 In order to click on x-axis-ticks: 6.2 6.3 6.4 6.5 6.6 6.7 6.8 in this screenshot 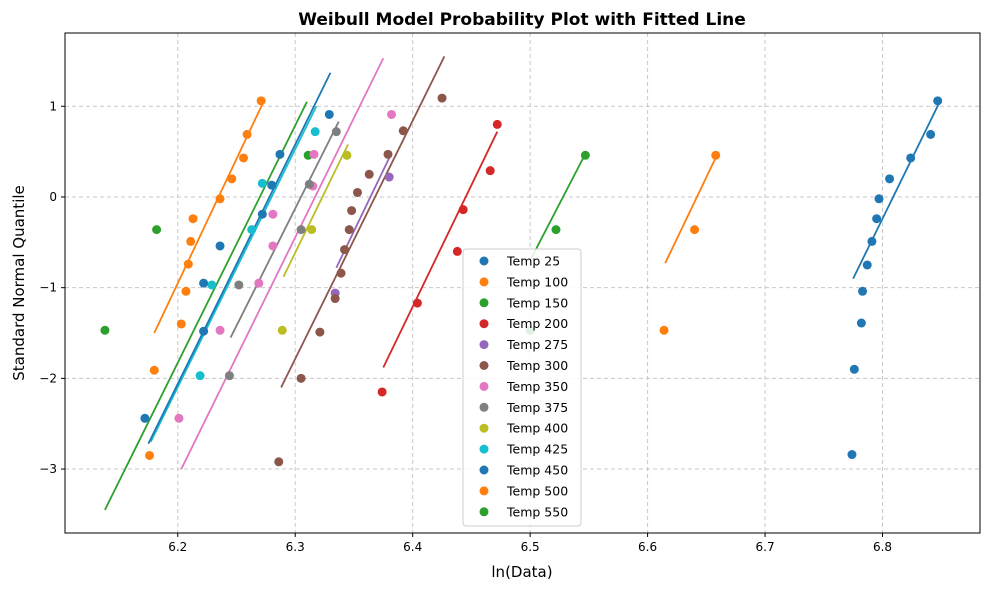, I will do `click(530, 543)`.